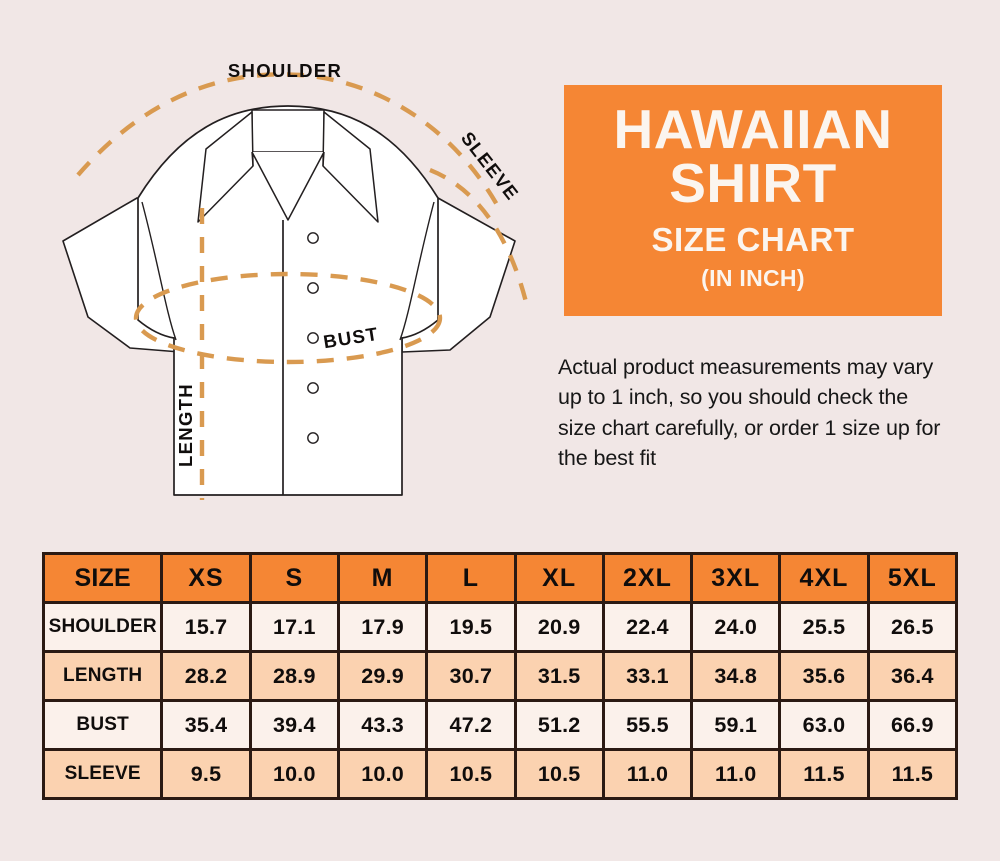  Describe the element at coordinates (471, 774) in the screenshot. I see `cell-sleeve-l: 10.5` at that location.